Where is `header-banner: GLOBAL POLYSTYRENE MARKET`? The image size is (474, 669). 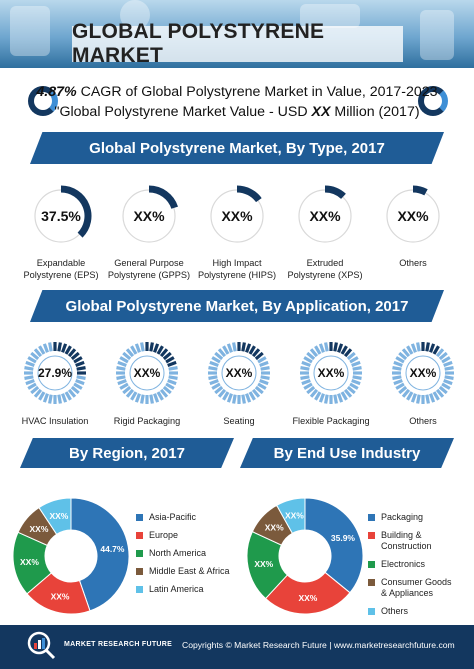
header-banner: GLOBAL POLYSTYRENE MARKET is located at coordinates (237, 34).